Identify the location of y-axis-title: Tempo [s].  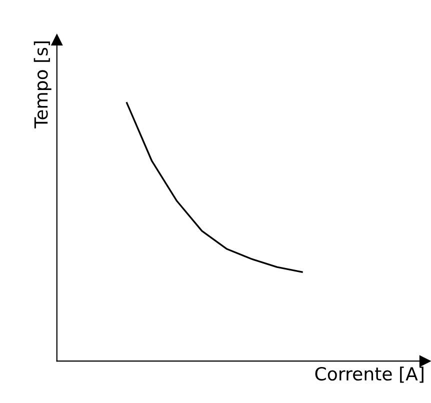
(43, 84).